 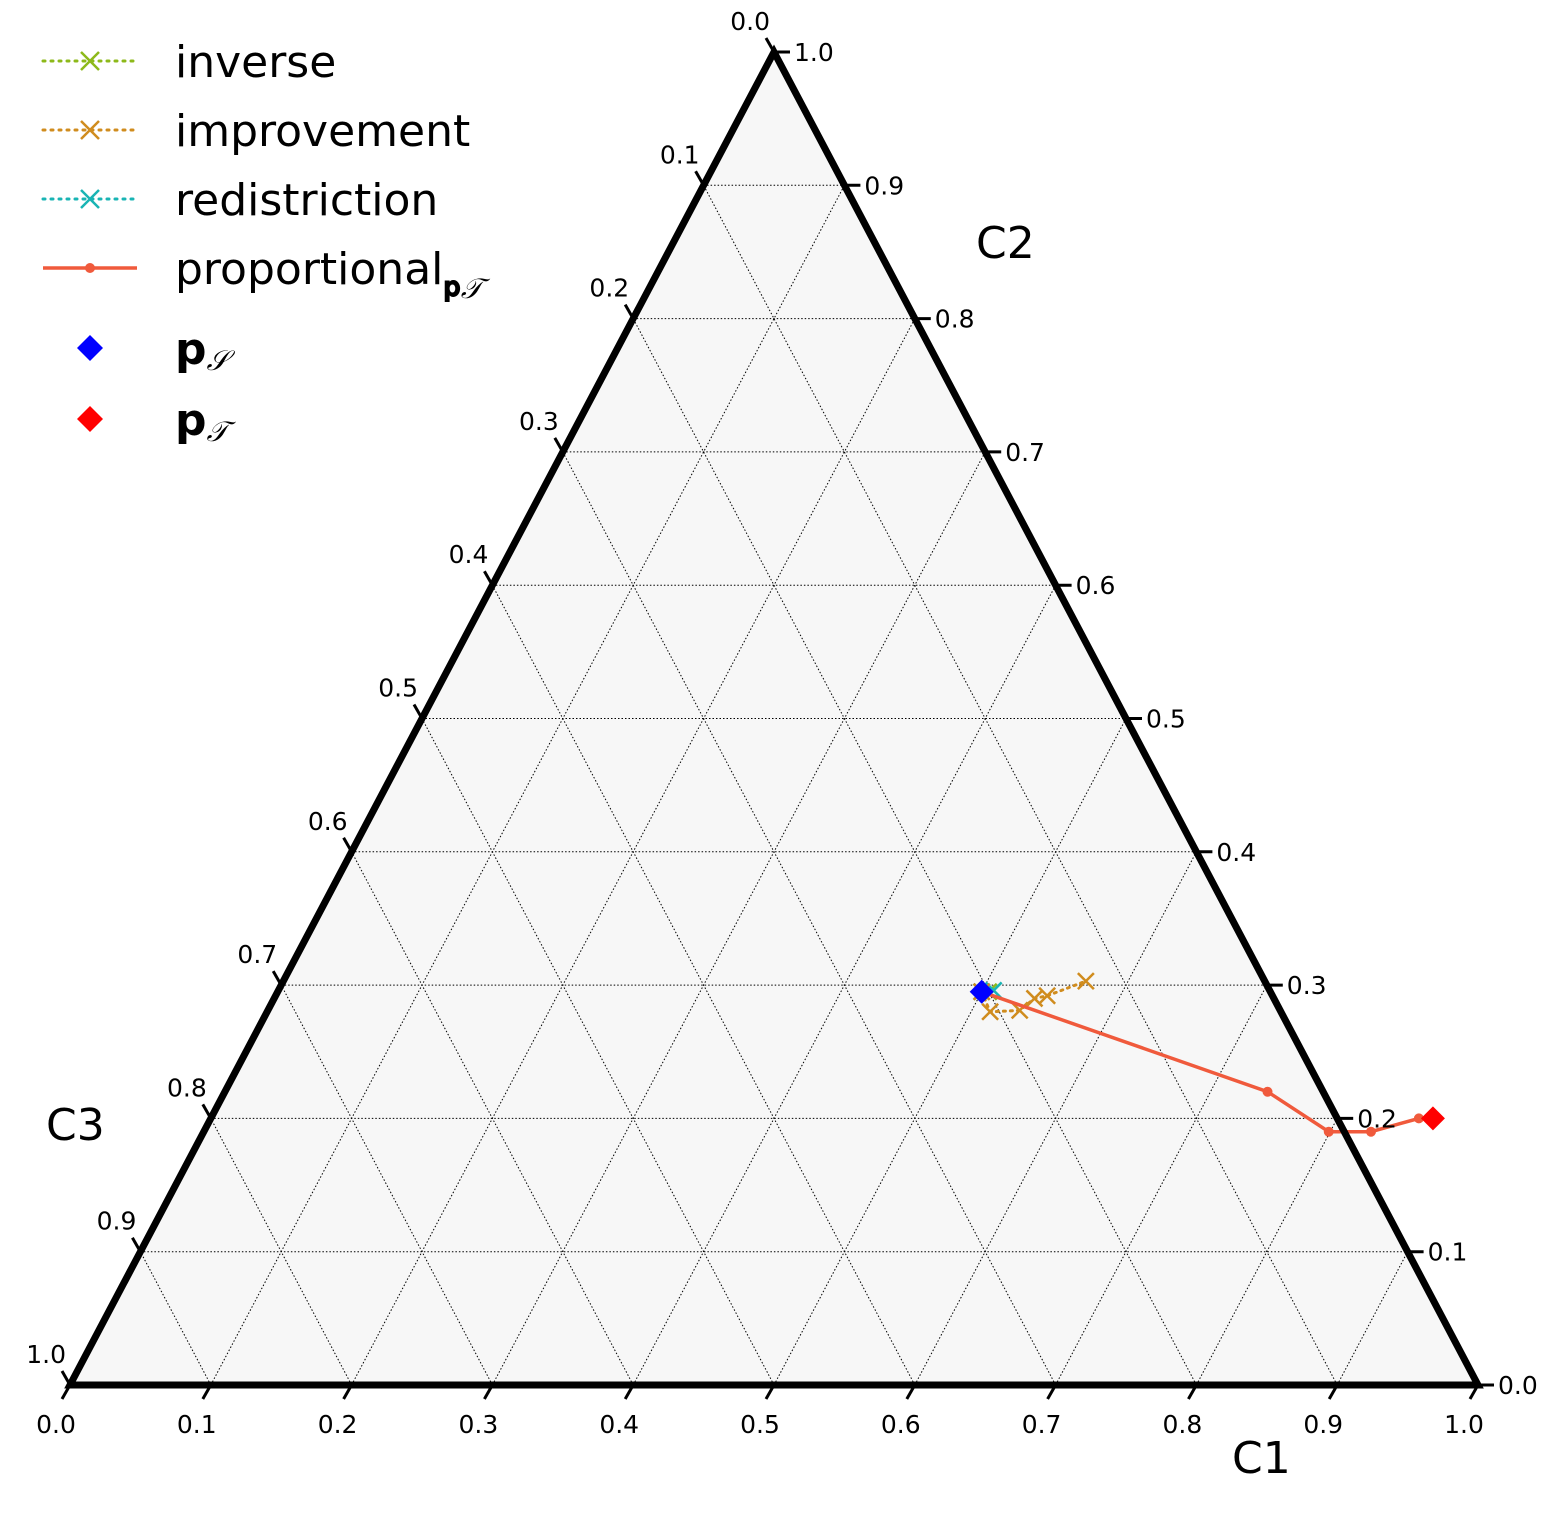 What do you see at coordinates (156, 350) in the screenshot?
I see `legend-entry-p-s: p𝒮` at bounding box center [156, 350].